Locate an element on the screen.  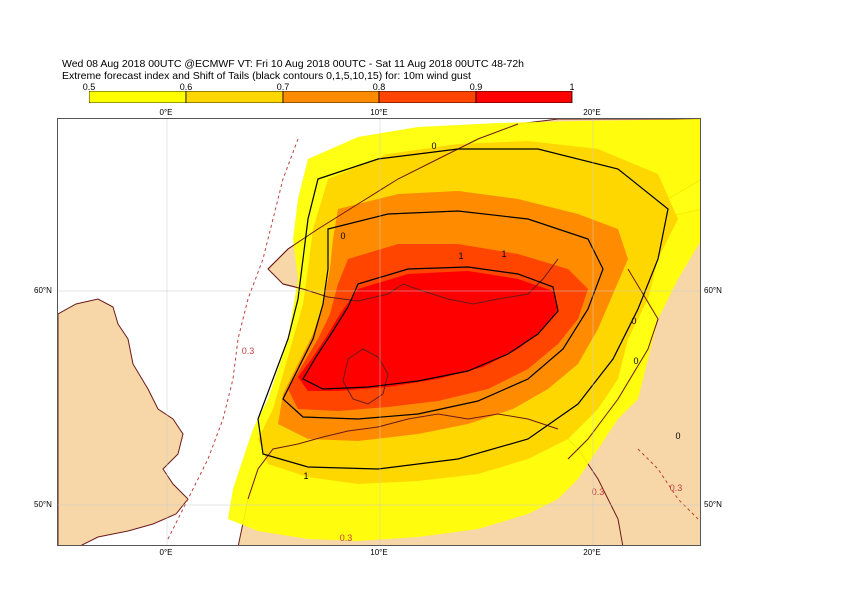
colorbar-label: 0.6 is located at coordinates (186, 87).